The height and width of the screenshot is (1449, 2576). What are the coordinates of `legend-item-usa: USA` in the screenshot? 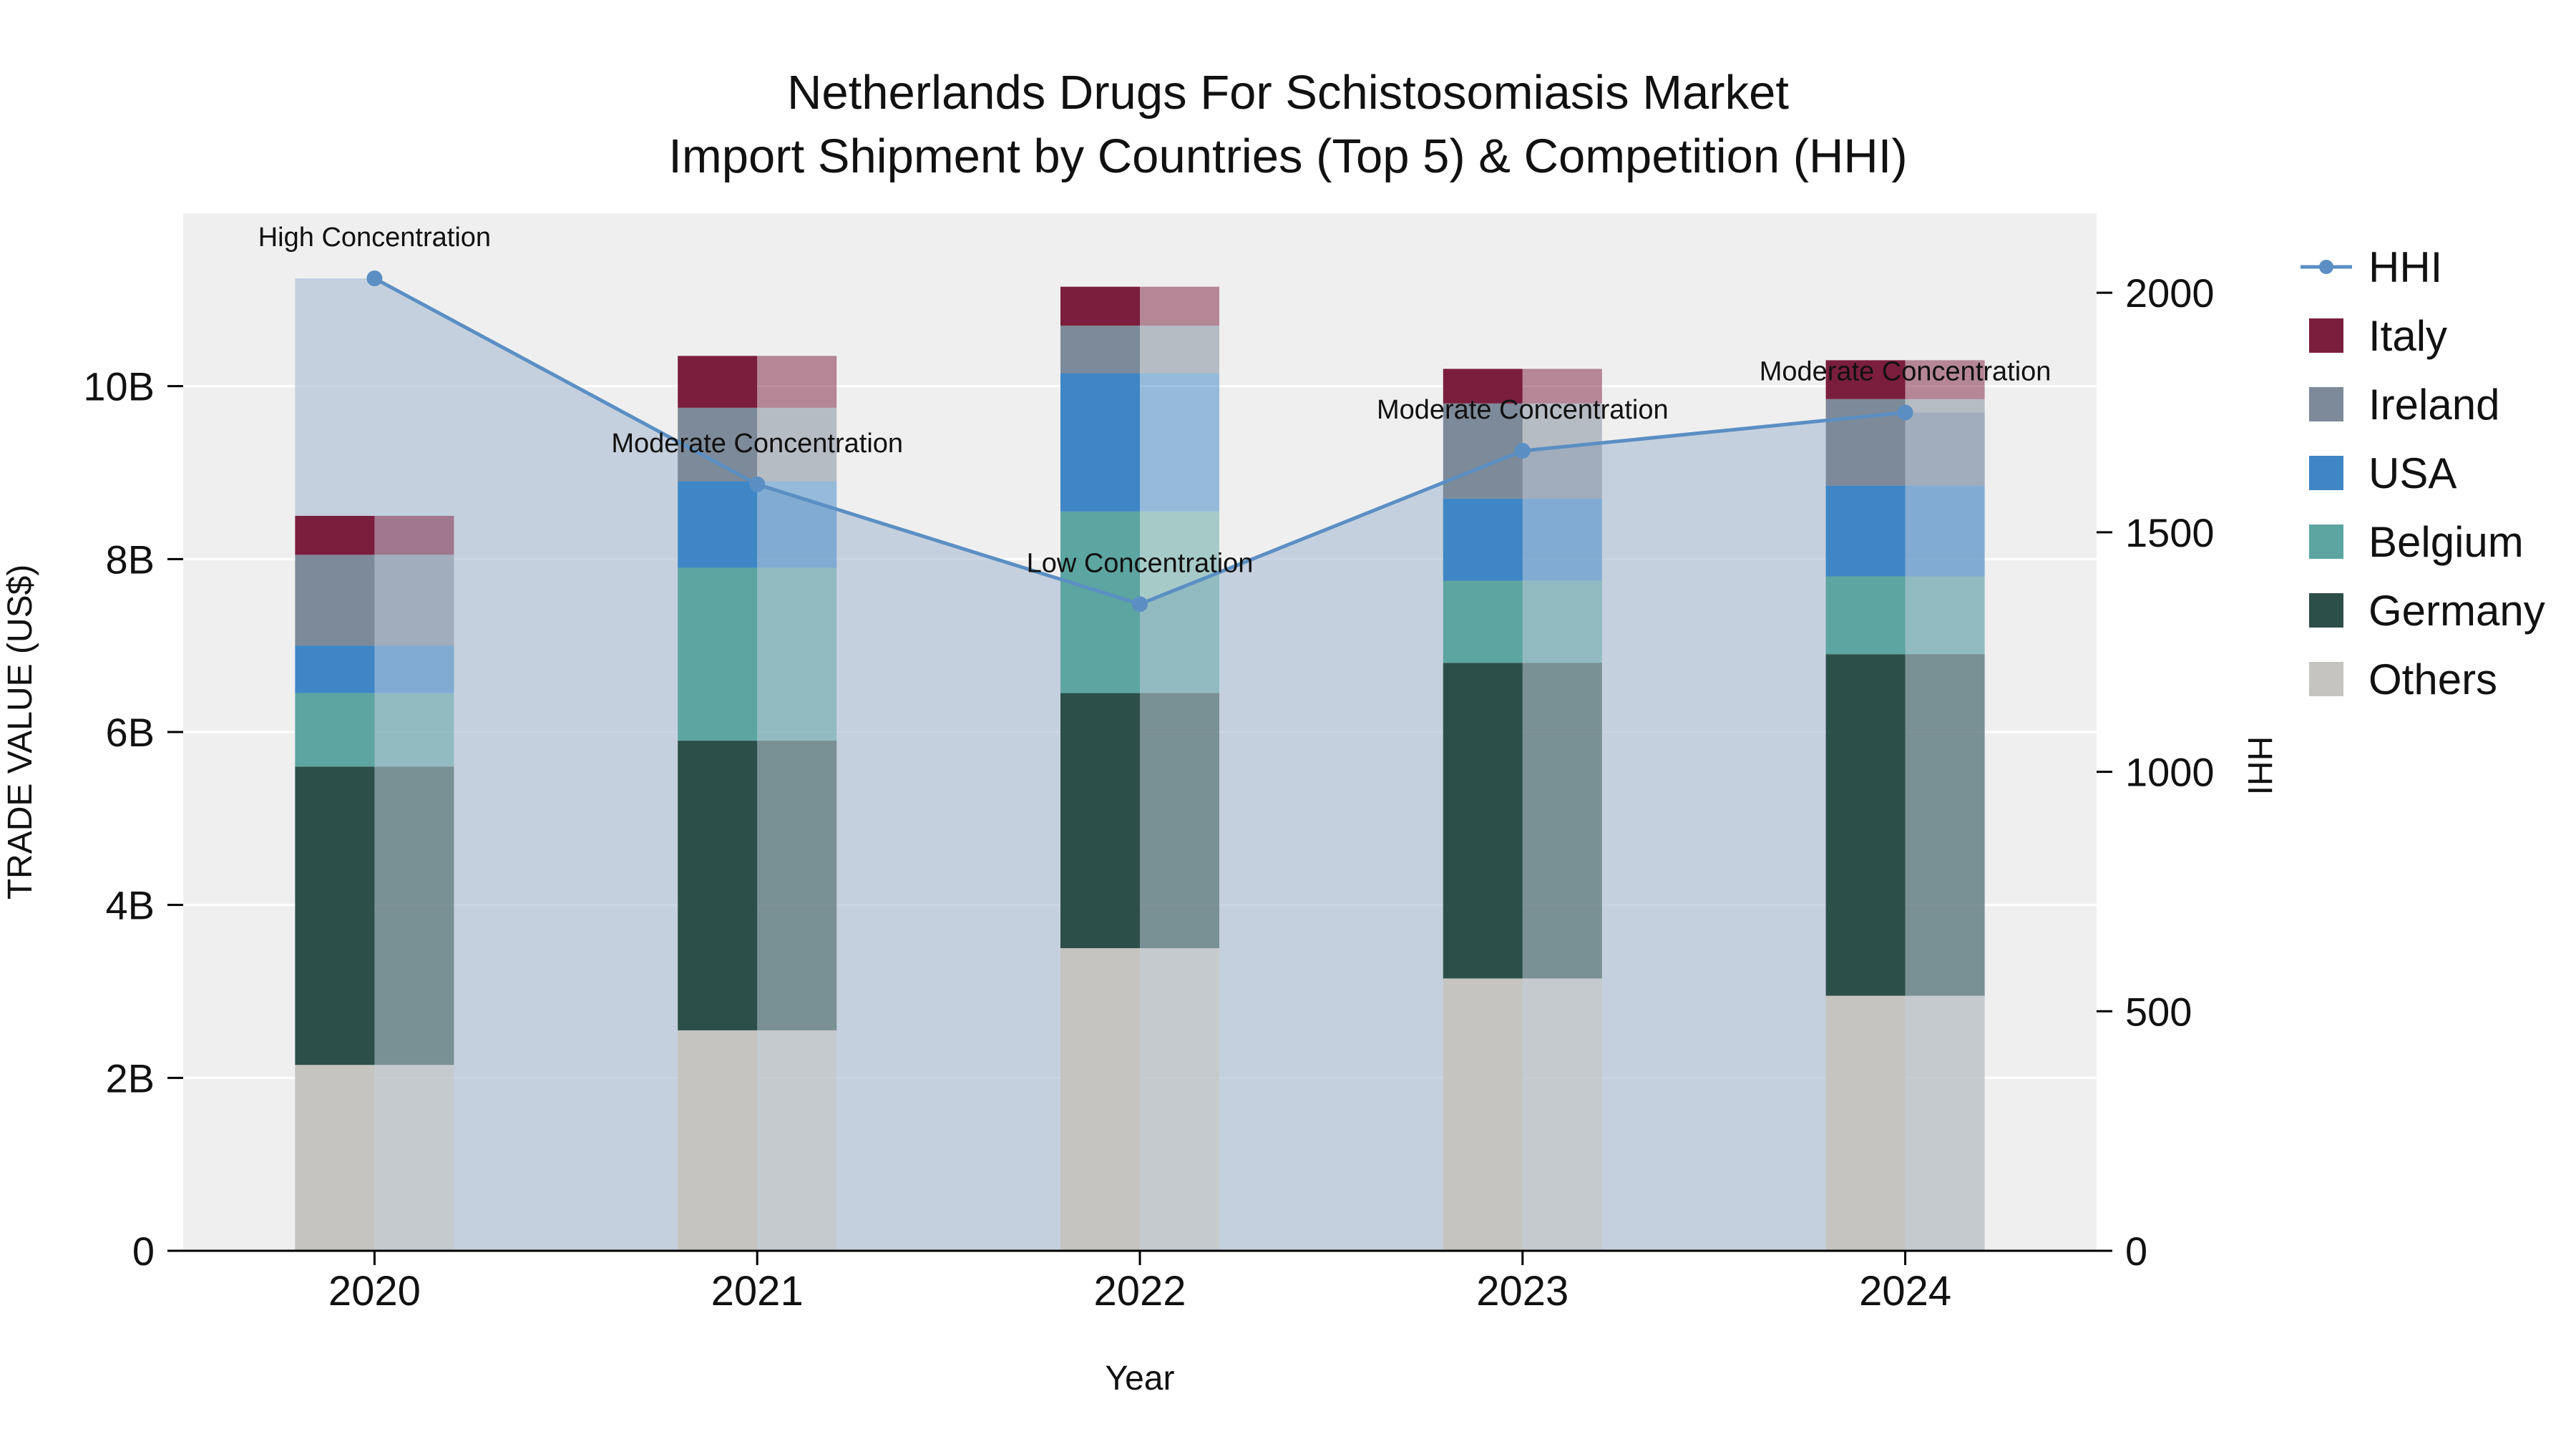 It's located at (2383, 473).